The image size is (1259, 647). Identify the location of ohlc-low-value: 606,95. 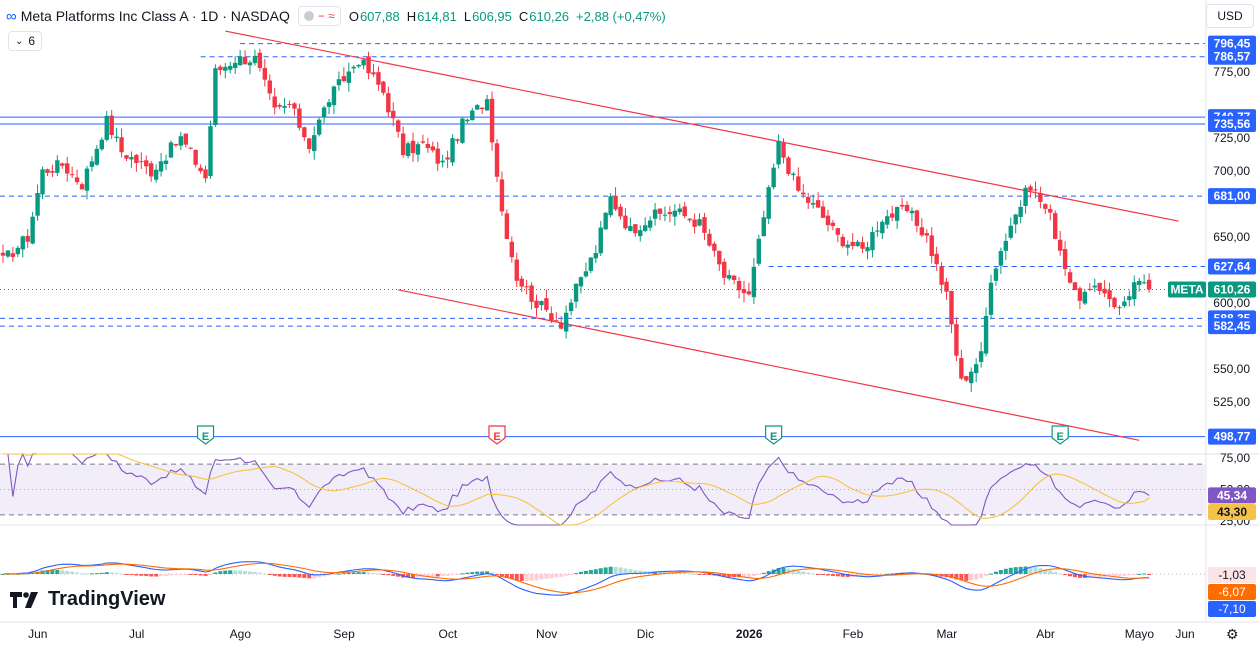
(492, 16).